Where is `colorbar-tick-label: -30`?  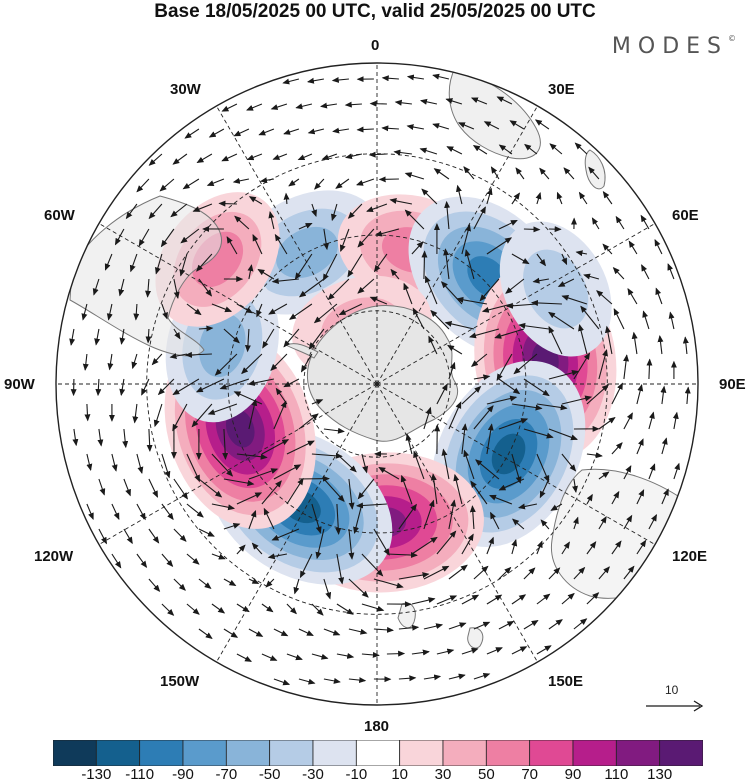 colorbar-tick-label: -30 is located at coordinates (313, 774).